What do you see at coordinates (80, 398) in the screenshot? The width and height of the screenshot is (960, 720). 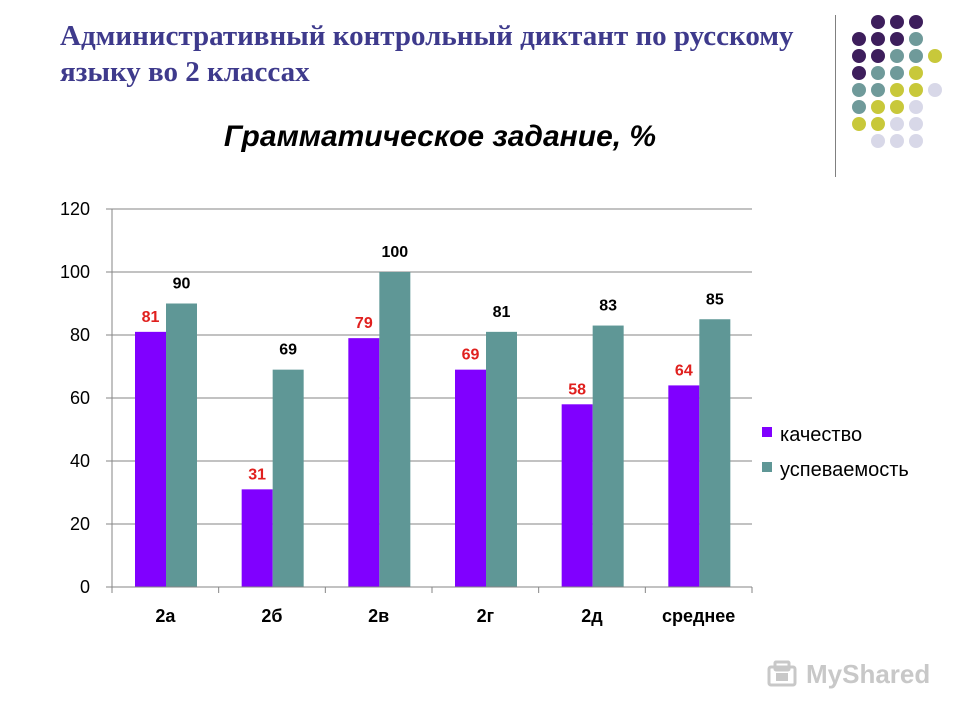 I see `y-tick-label: 60` at bounding box center [80, 398].